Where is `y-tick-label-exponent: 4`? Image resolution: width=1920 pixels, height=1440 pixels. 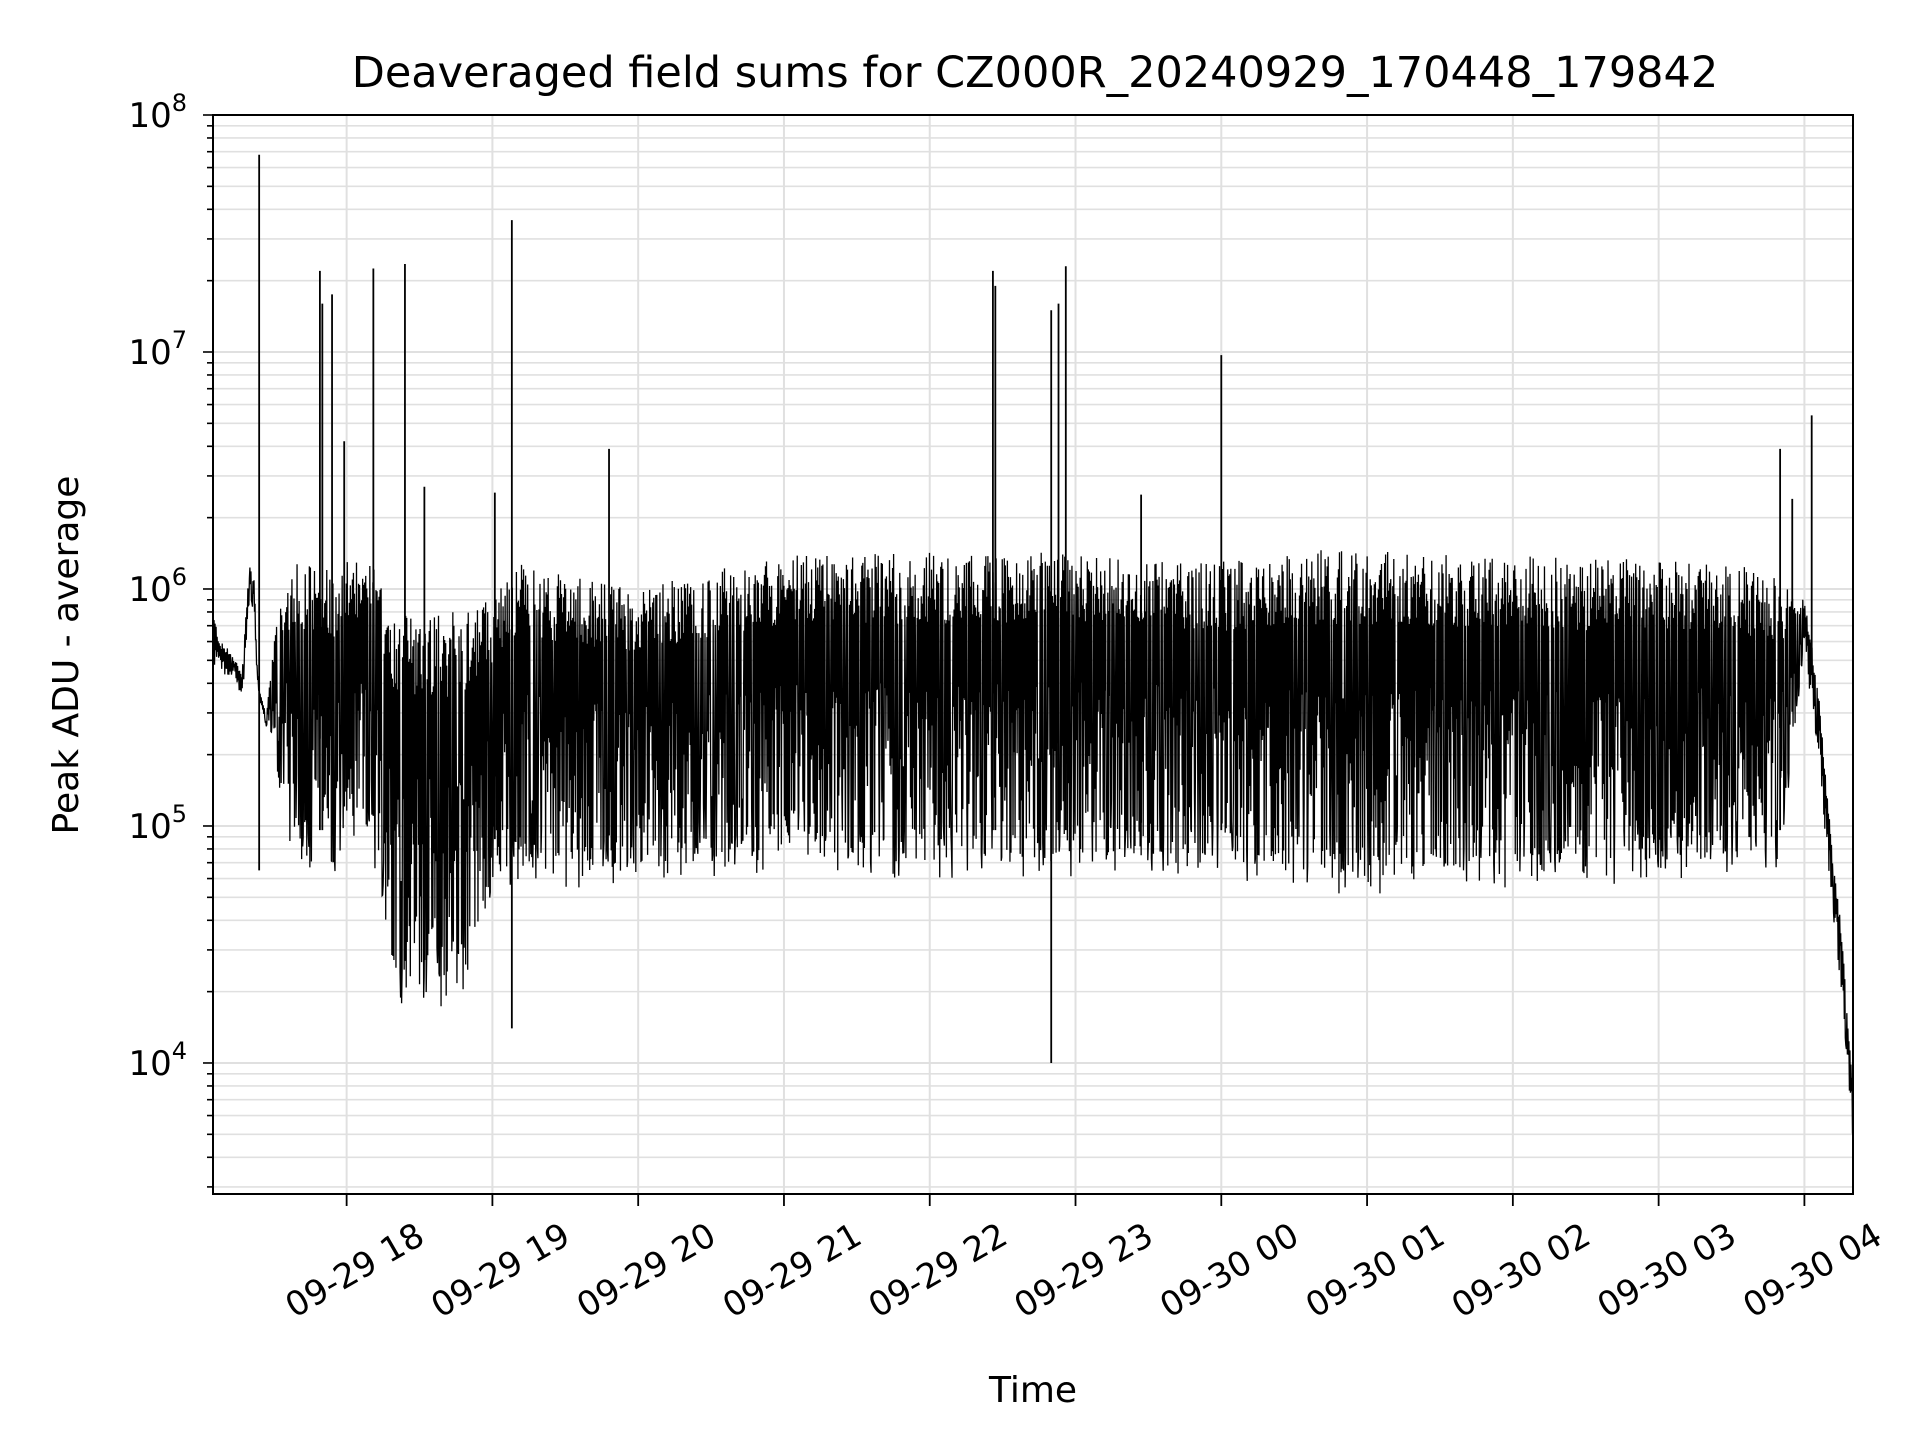 y-tick-label-exponent: 4 is located at coordinates (179, 1051).